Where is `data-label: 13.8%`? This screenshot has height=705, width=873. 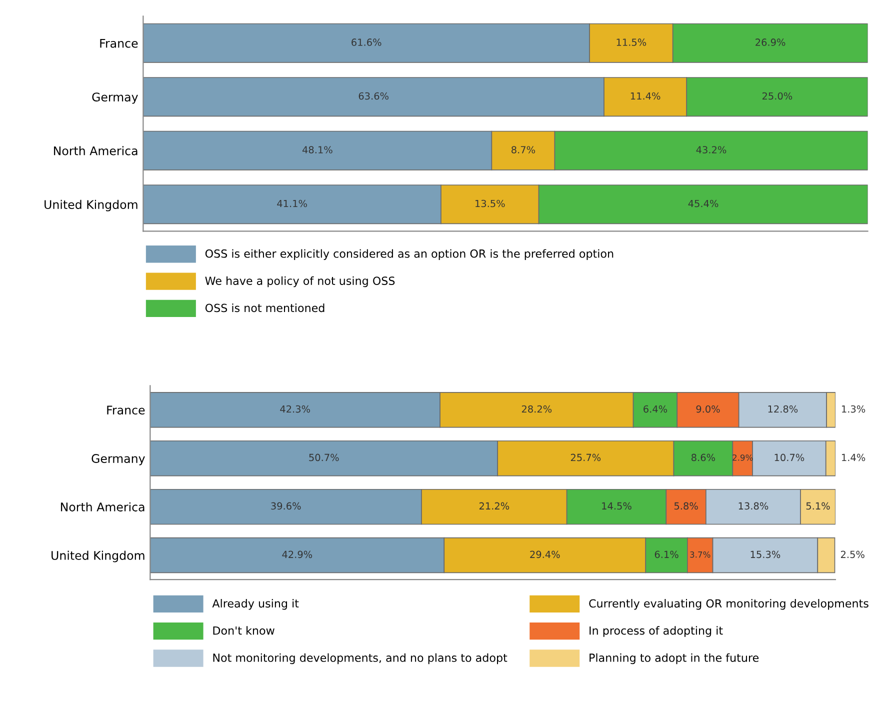 data-label: 13.8% is located at coordinates (753, 506).